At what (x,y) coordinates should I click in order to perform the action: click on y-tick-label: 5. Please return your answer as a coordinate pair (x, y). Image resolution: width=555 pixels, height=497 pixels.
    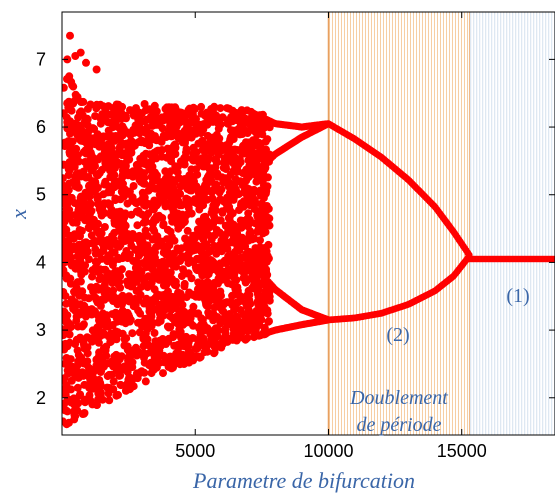
    Looking at the image, I should click on (41, 195).